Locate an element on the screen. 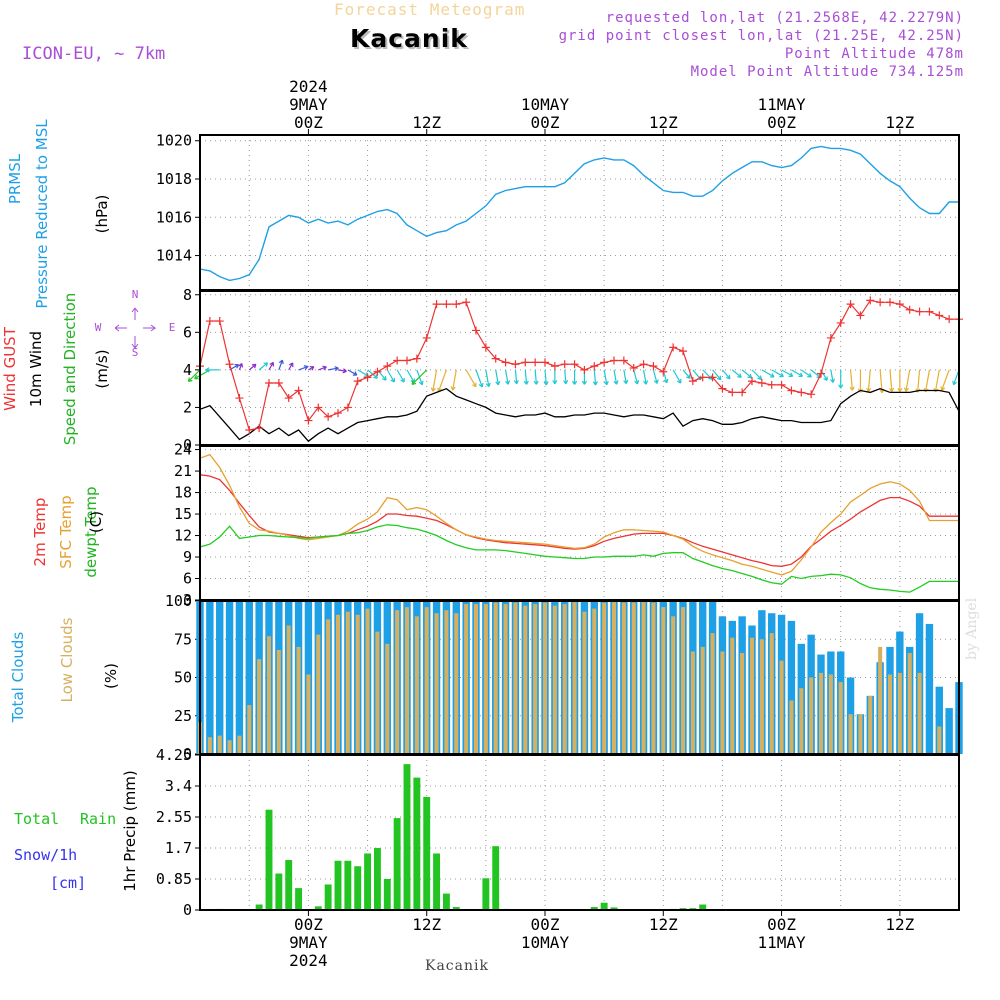 The width and height of the screenshot is (1000, 1000). temp-sfc-line is located at coordinates (579, 514).